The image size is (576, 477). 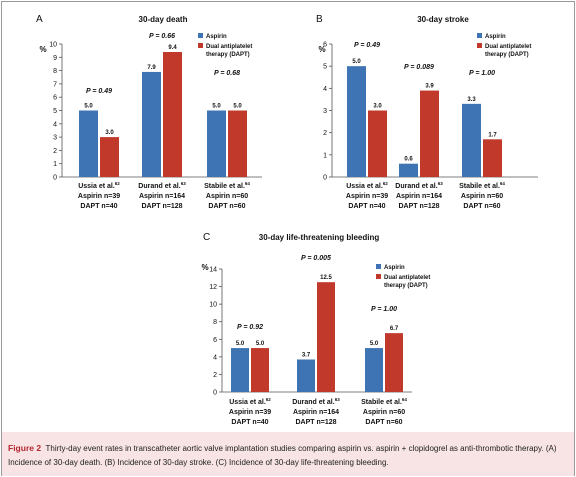 What do you see at coordinates (184, 183) in the screenshot?
I see `citation-ref: 63` at bounding box center [184, 183].